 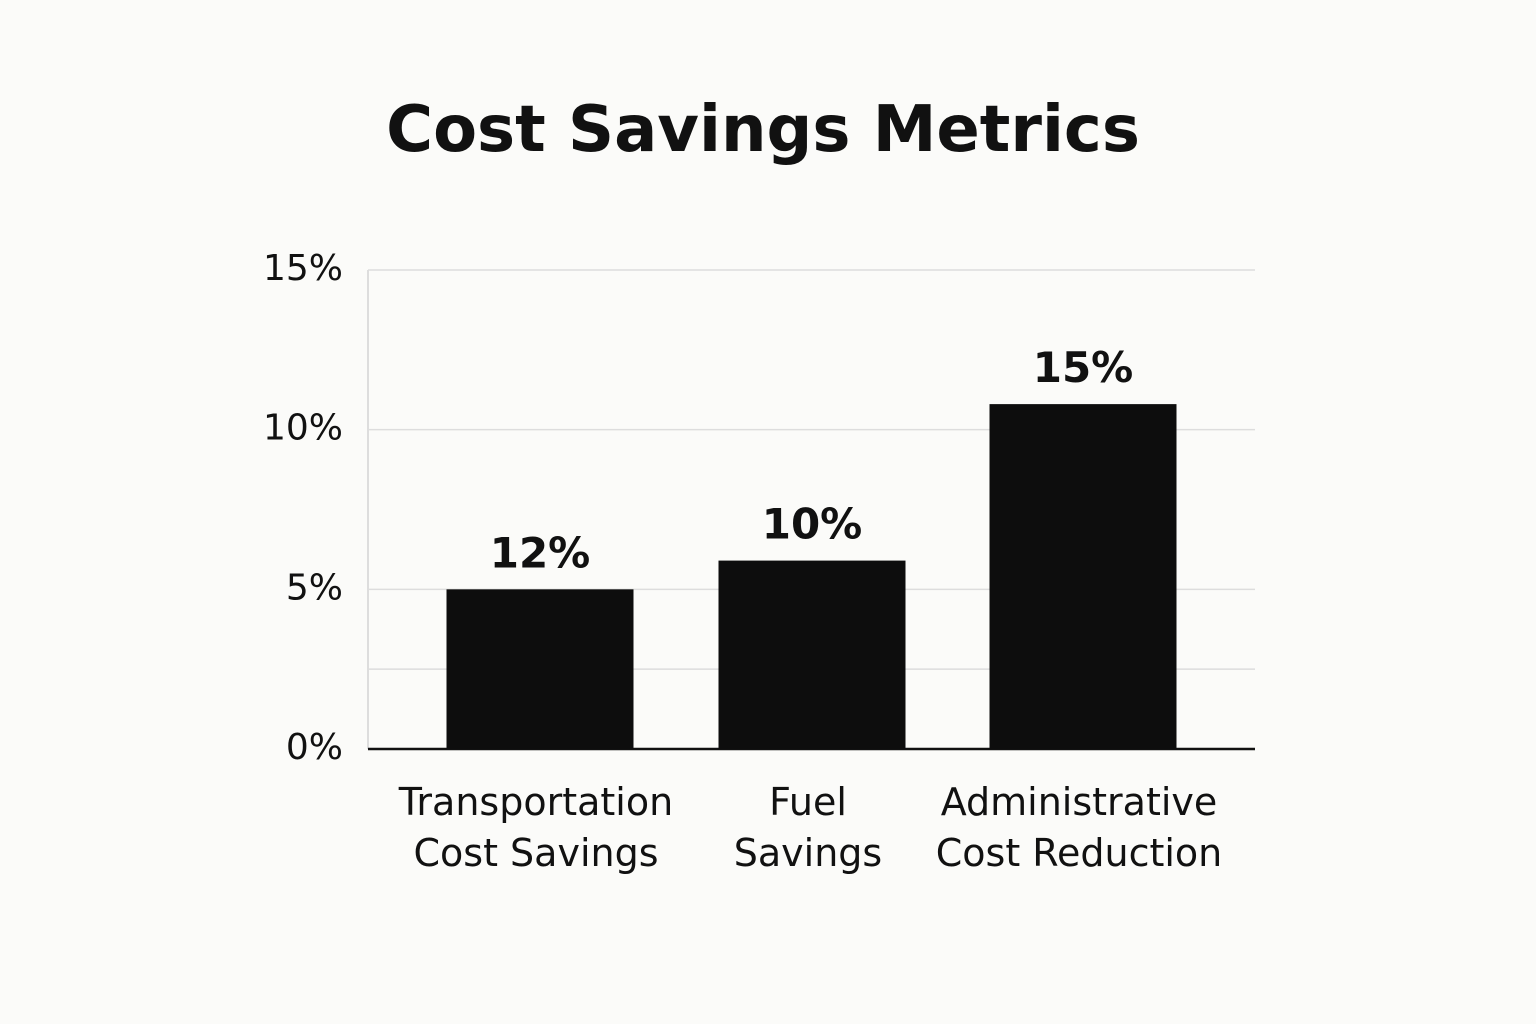 What do you see at coordinates (303, 428) in the screenshot?
I see `y-tick-label-1: 10%` at bounding box center [303, 428].